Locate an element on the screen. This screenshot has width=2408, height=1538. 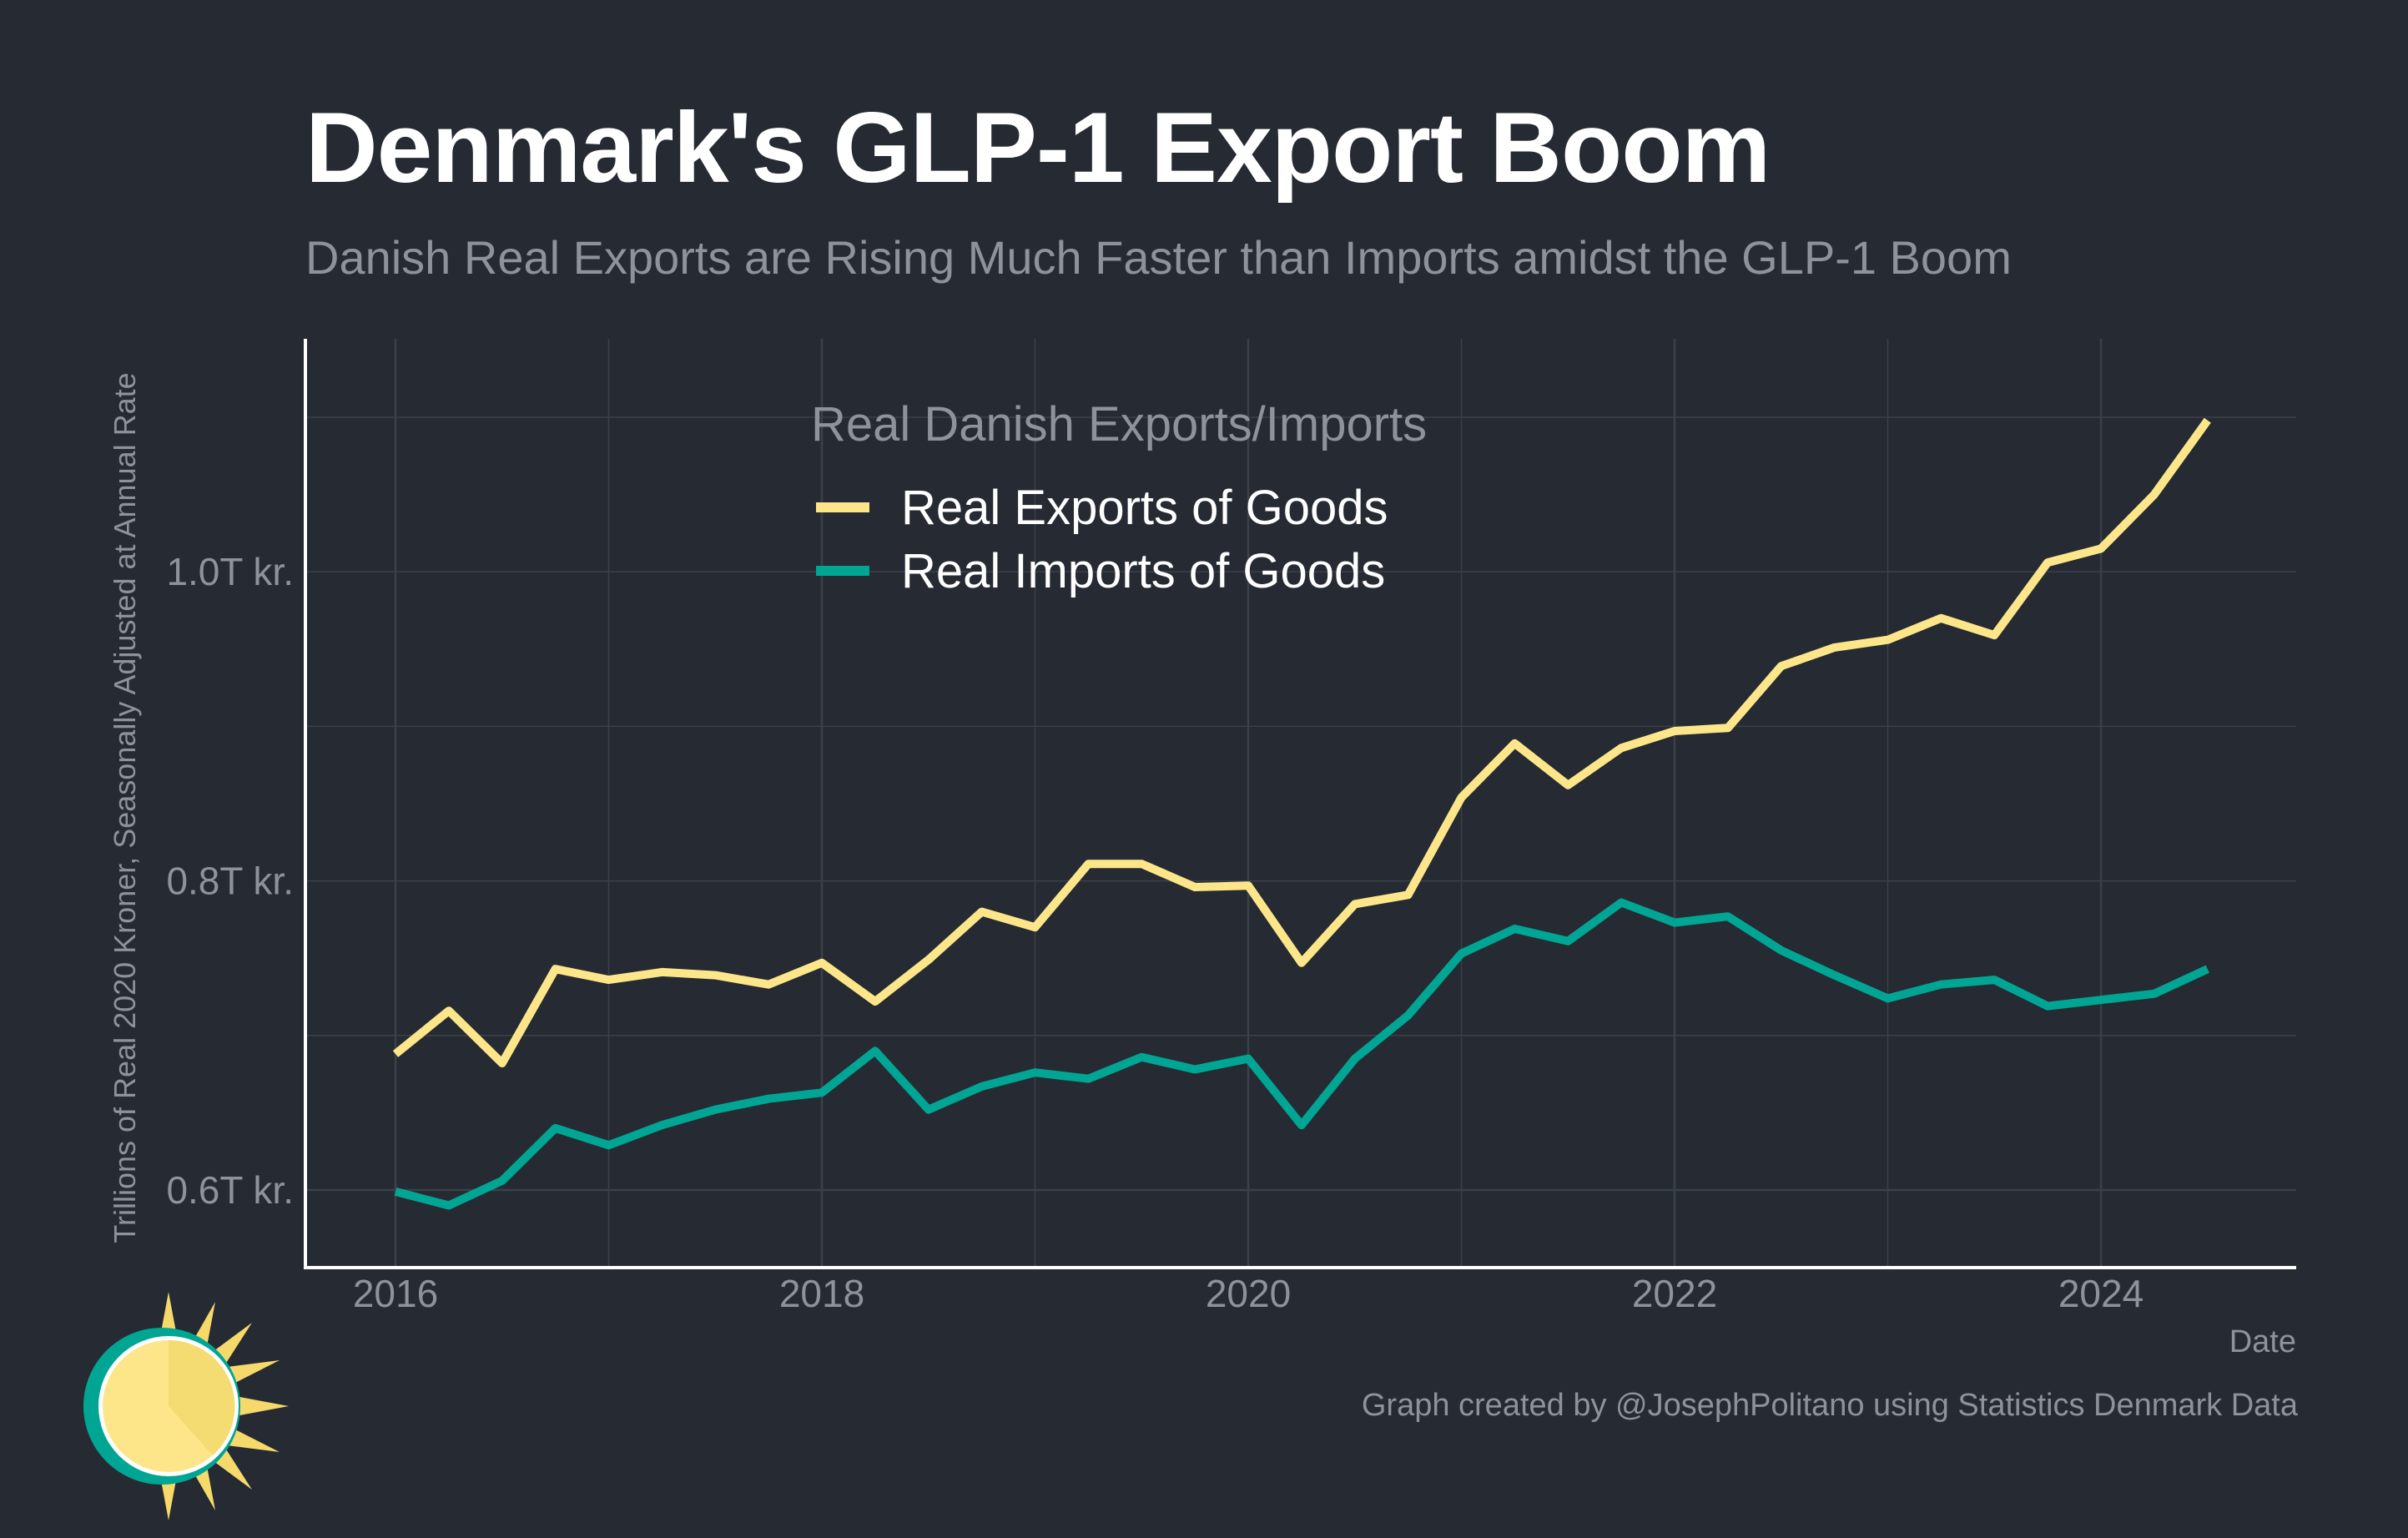
x-tick-label: 2018 is located at coordinates (821, 1293).